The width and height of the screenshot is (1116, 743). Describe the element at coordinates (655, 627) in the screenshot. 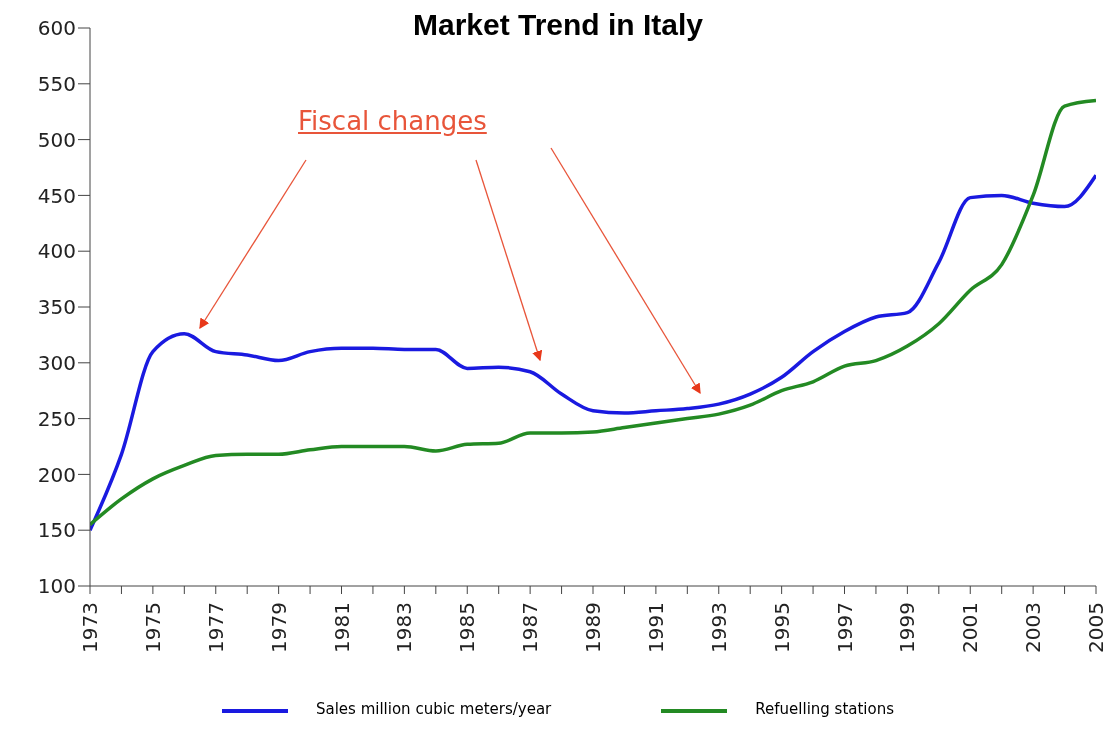

I see `x-tick-label: 1991` at that location.